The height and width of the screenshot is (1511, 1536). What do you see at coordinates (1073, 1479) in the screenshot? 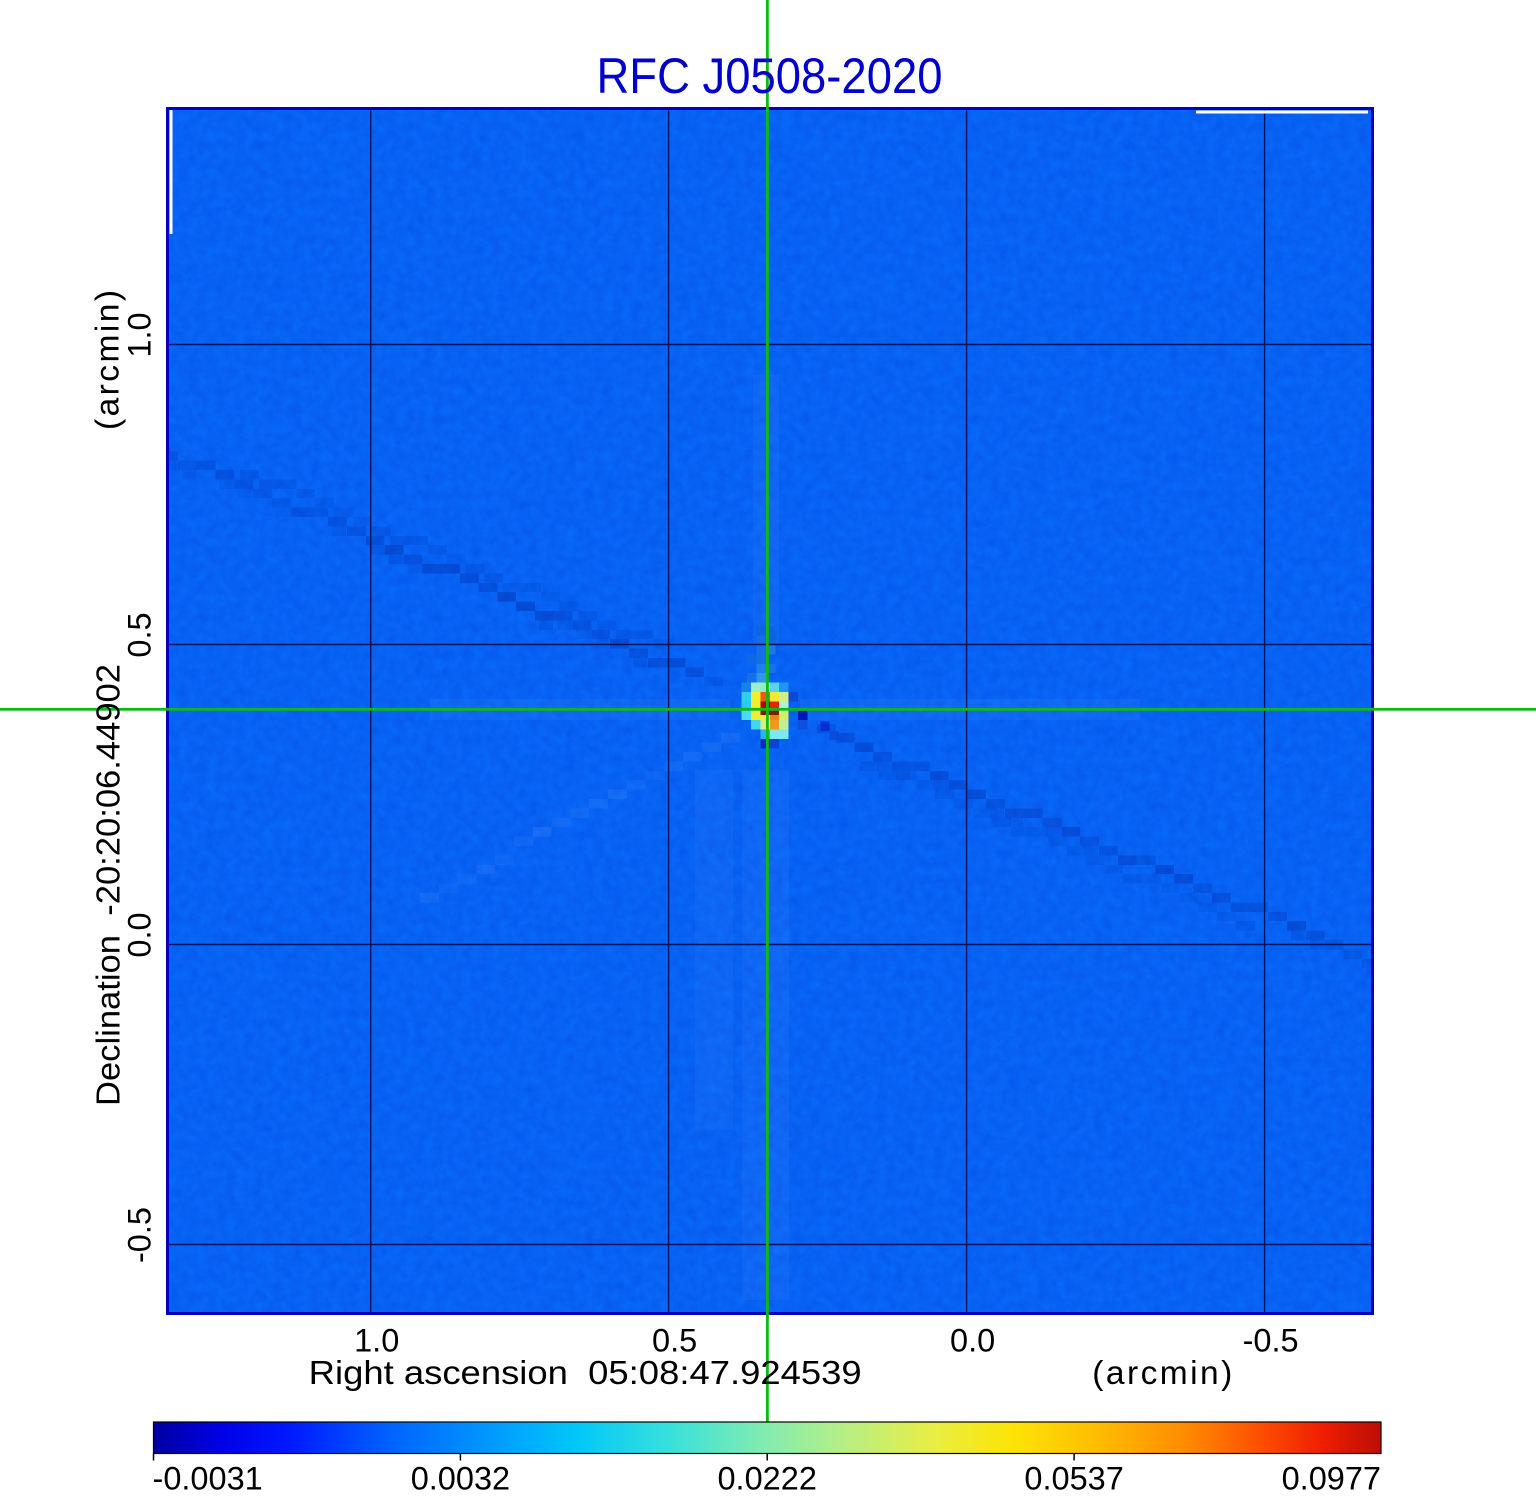
I see `svg-text: 0.0537` at bounding box center [1073, 1479].